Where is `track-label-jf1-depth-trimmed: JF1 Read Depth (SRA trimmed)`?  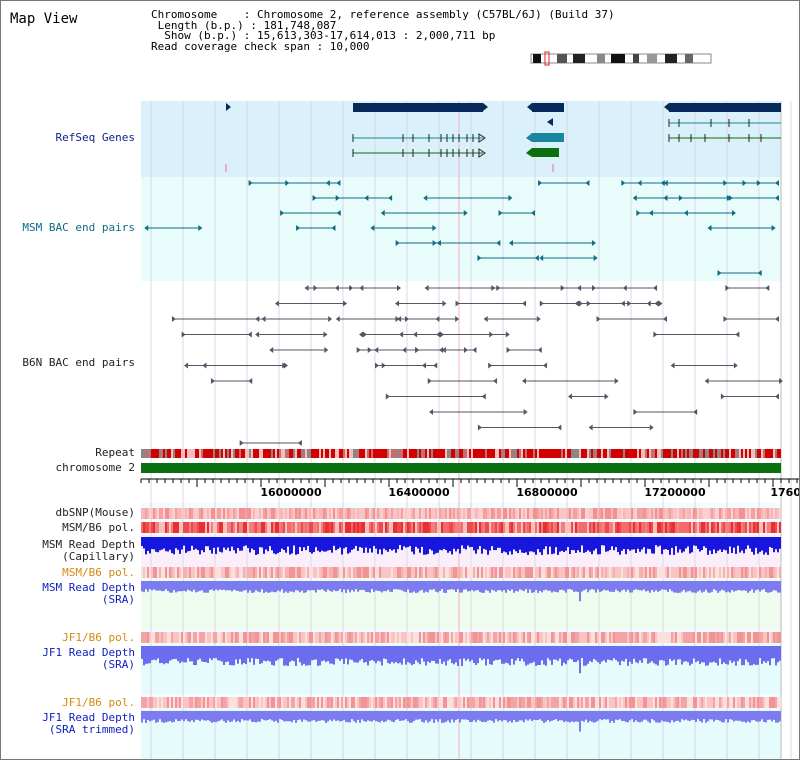 track-label-jf1-depth-trimmed: JF1 Read Depth (SRA trimmed) is located at coordinates (88, 724).